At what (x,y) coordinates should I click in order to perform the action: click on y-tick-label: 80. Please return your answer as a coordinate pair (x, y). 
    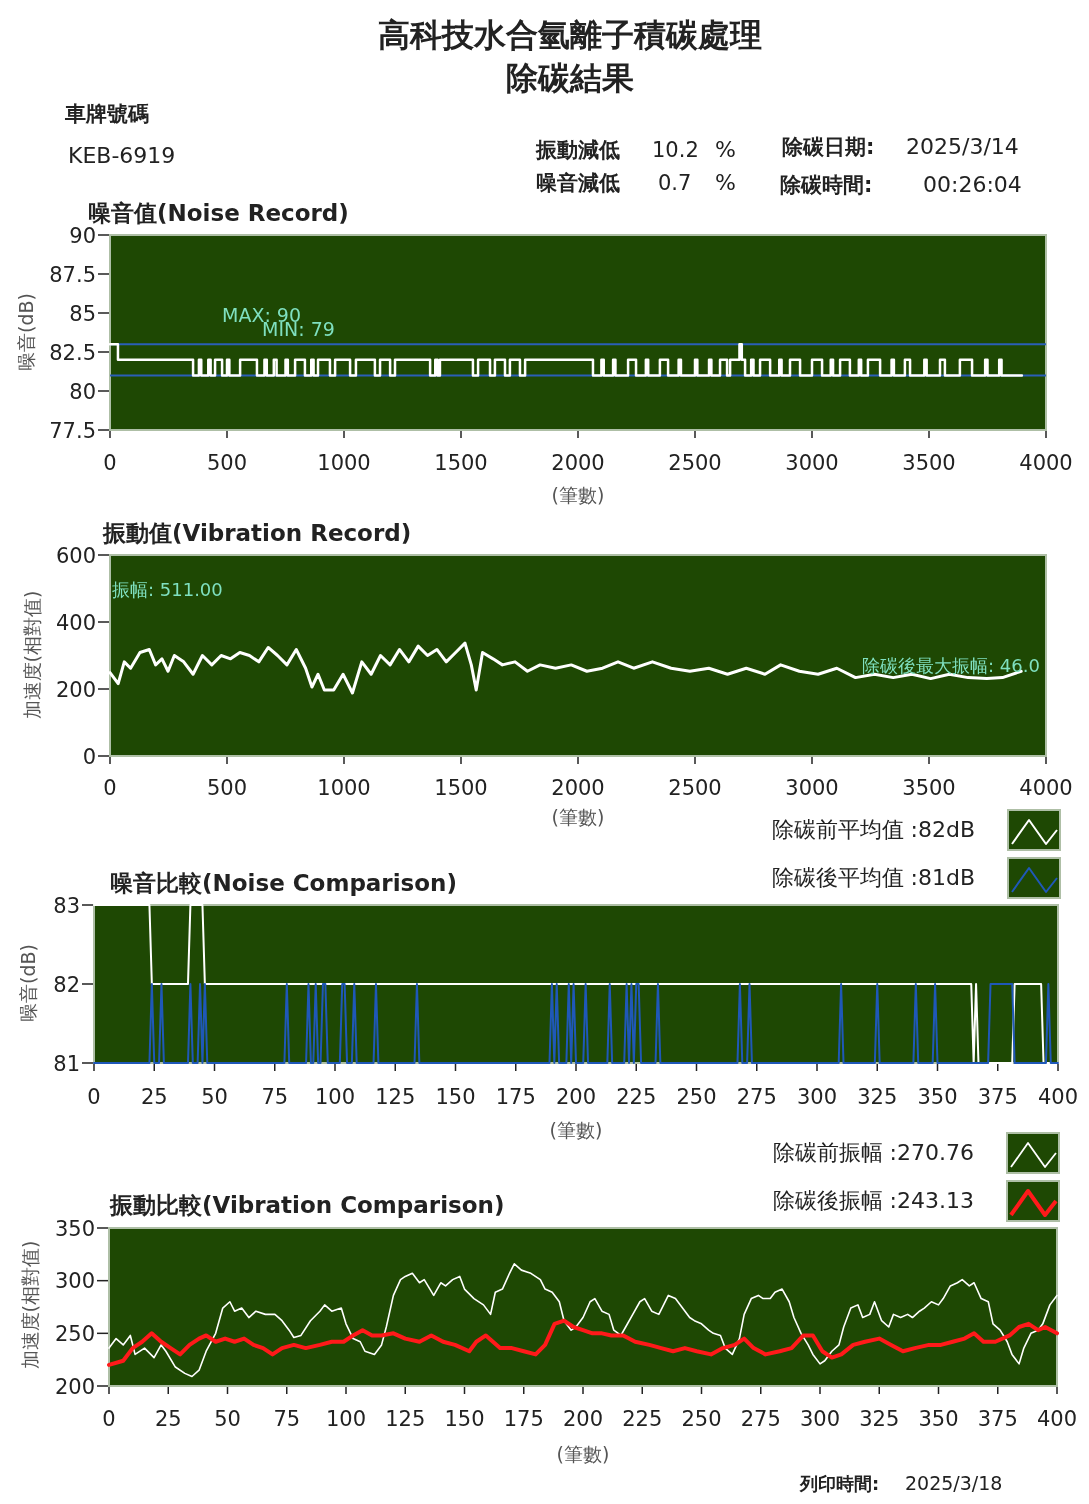
    Looking at the image, I should click on (82, 391).